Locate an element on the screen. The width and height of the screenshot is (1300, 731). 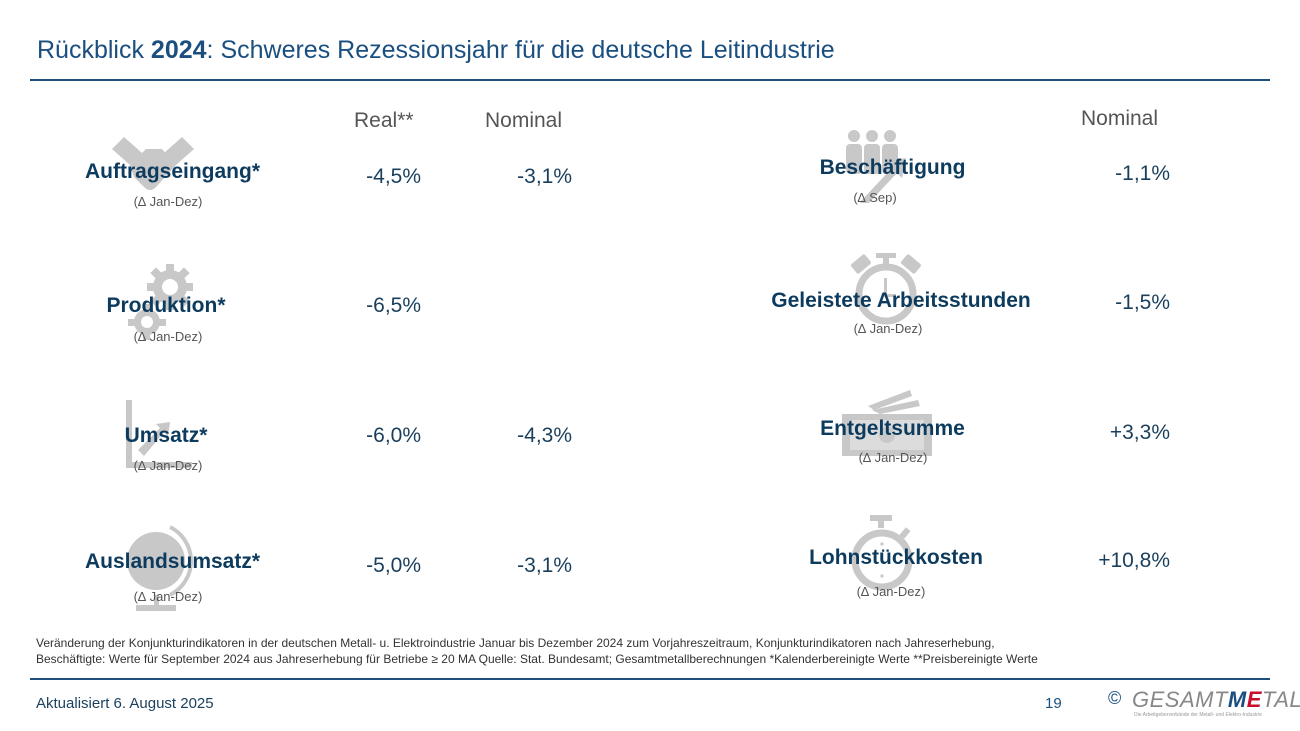
brand-e: E is located at coordinates (1254, 699).